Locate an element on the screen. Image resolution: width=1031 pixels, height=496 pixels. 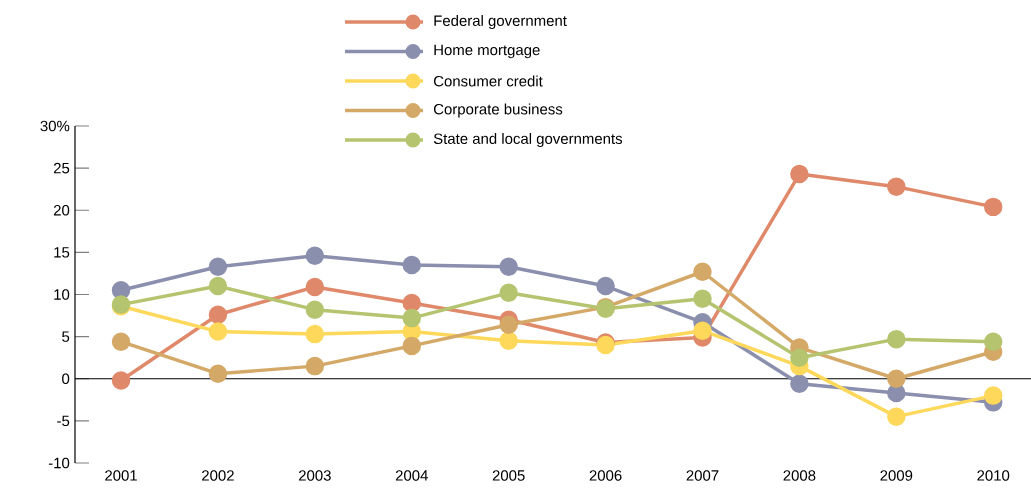
y-tick-label: 25 is located at coordinates (61, 168).